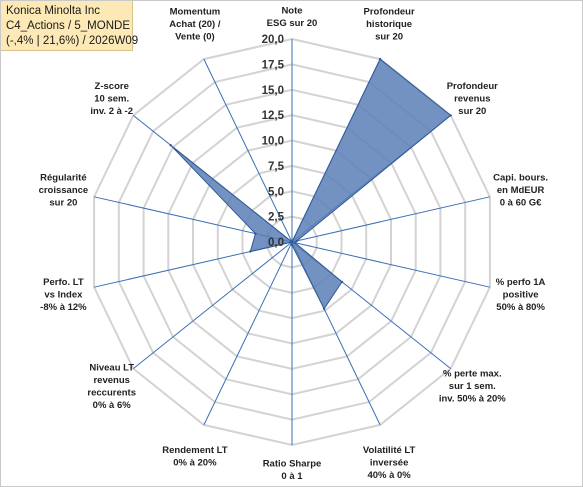  I want to click on axis-label: Z-score 10 sem. inv. 2 à -2, so click(111, 99).